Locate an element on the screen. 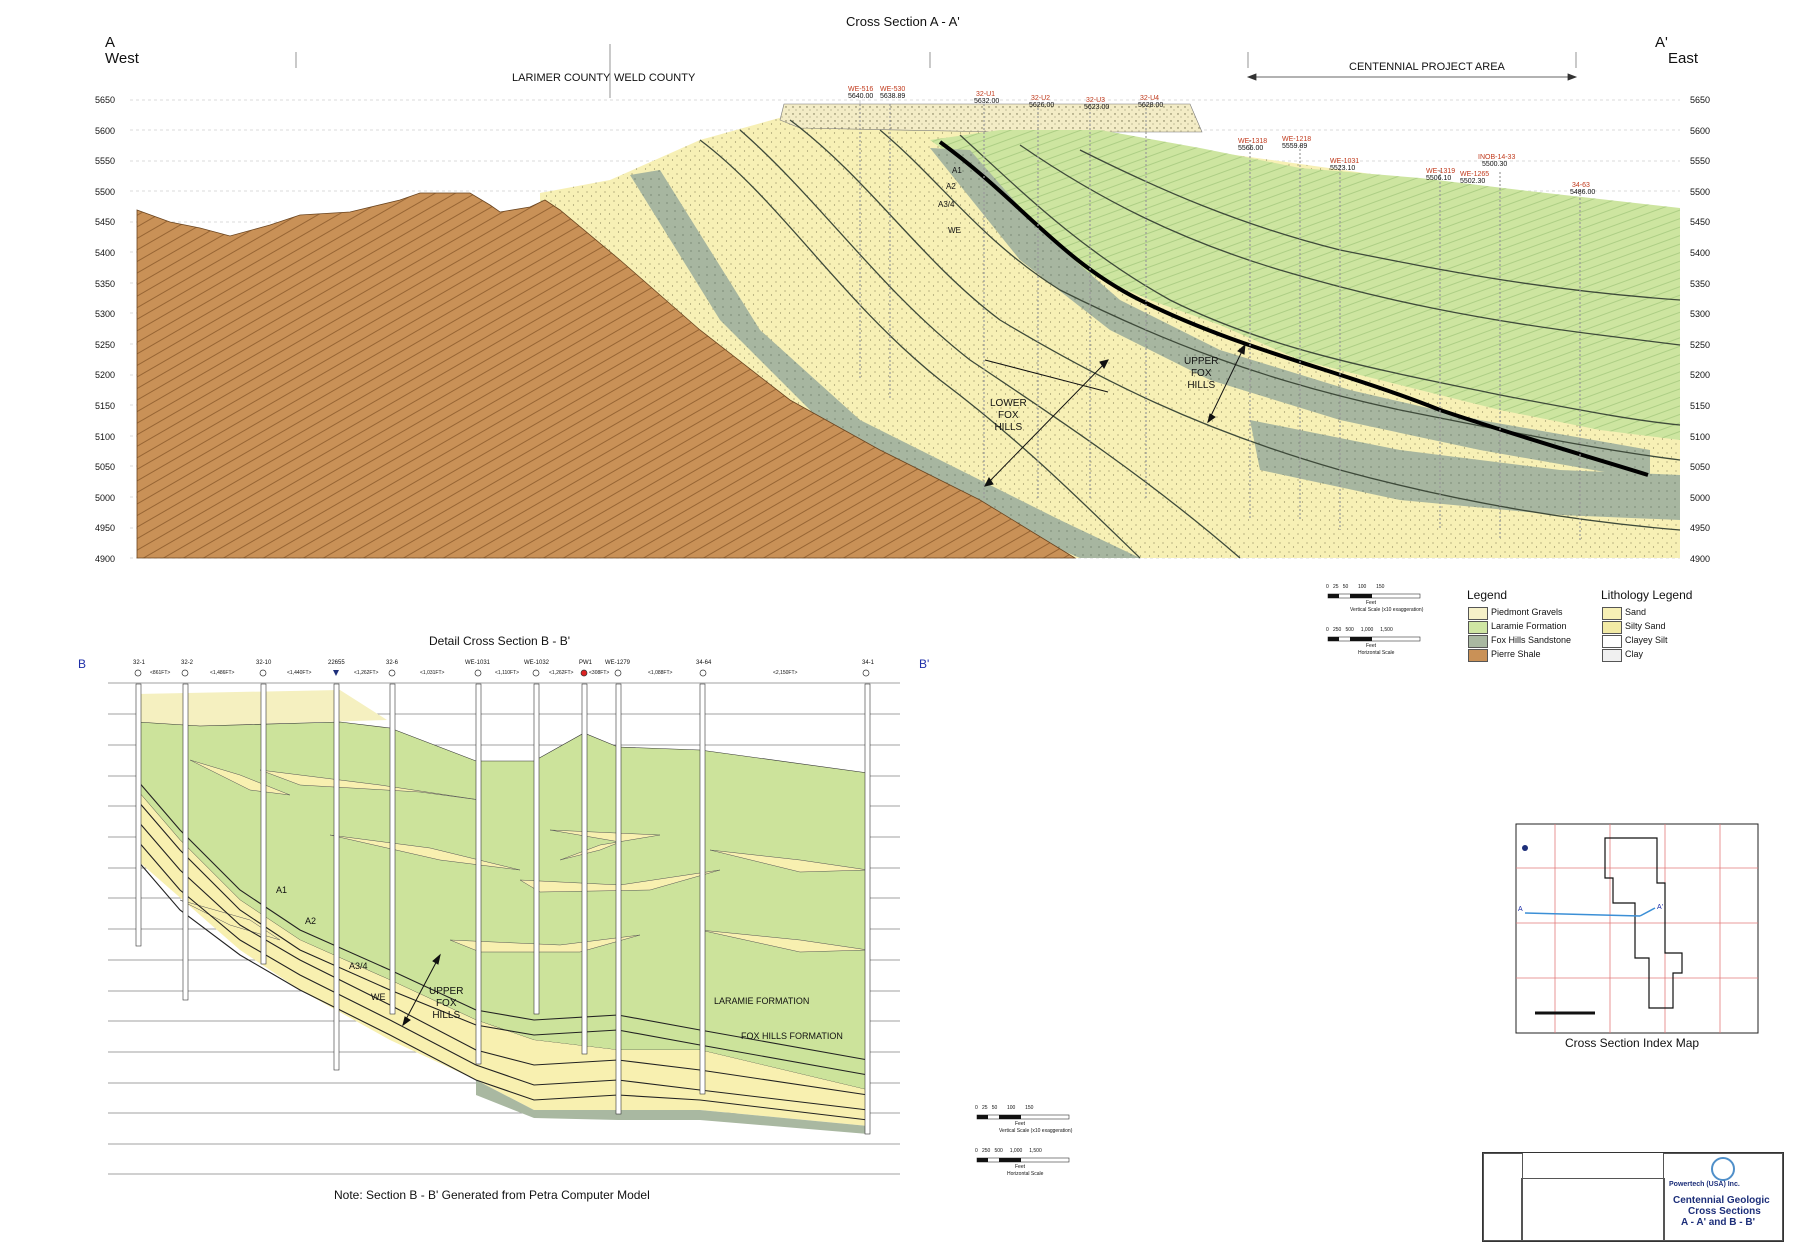 The width and height of the screenshot is (1797, 1243). unit-label-a2: A2 is located at coordinates (951, 186).